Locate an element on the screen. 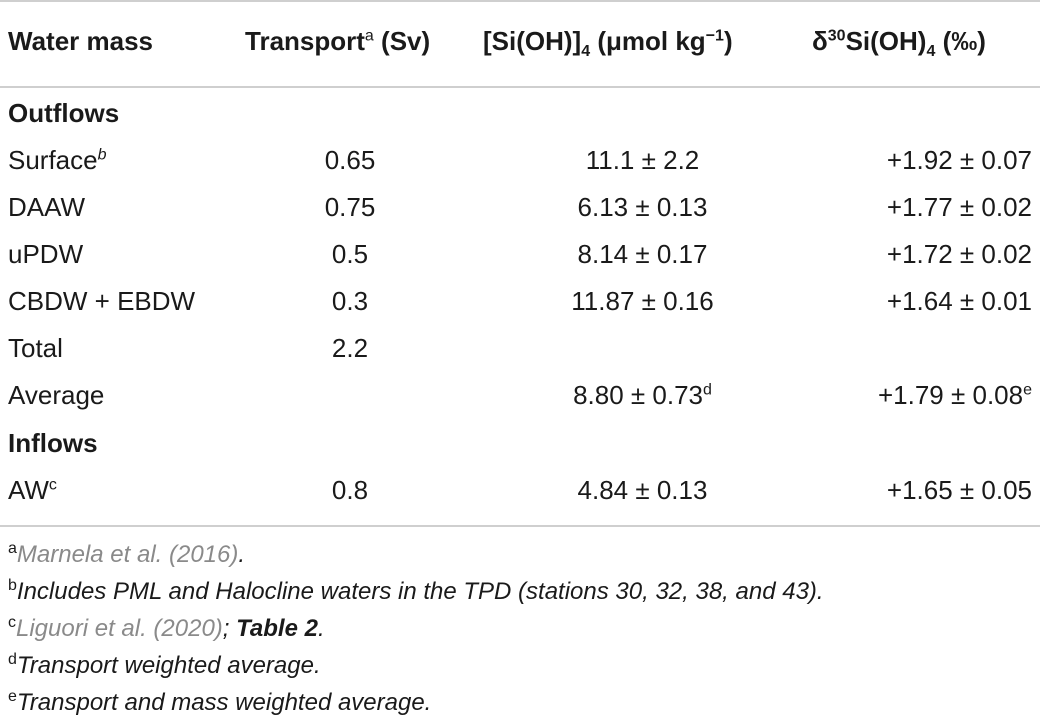 Image resolution: width=1040 pixels, height=726 pixels. cell-water-mass: DAAW is located at coordinates (47, 207).